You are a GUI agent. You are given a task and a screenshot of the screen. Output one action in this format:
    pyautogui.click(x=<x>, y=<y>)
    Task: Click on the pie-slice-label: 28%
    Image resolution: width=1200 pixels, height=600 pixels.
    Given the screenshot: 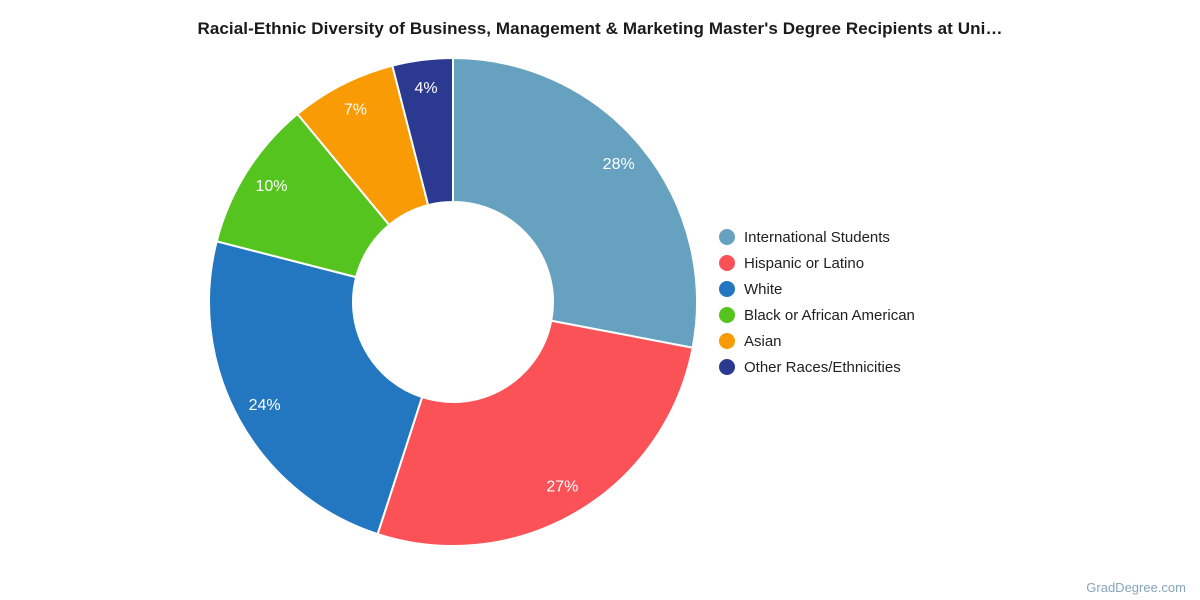 What is the action you would take?
    pyautogui.click(x=619, y=164)
    